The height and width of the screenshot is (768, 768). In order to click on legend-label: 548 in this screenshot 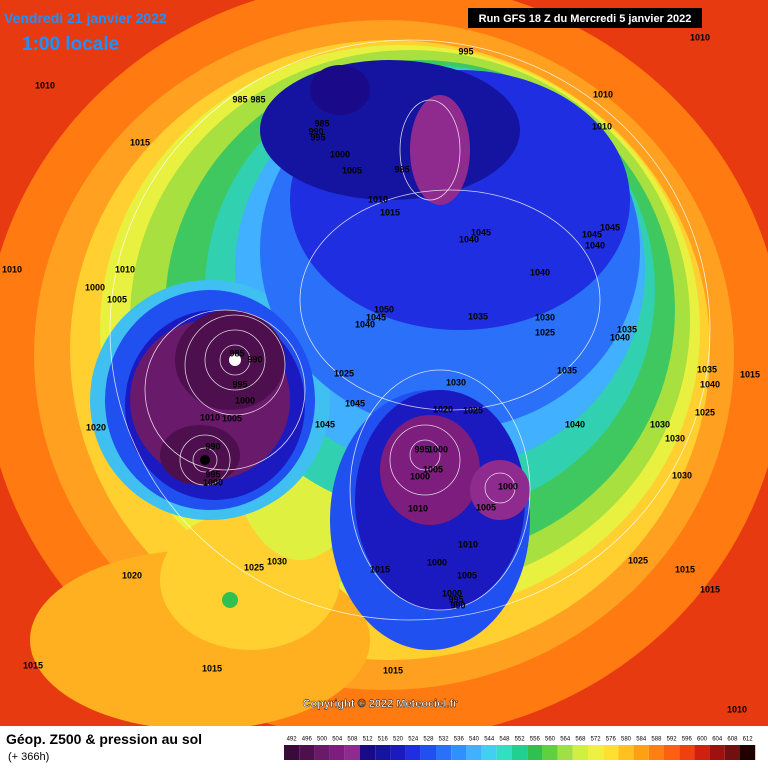, I will do `click(504, 740)`.